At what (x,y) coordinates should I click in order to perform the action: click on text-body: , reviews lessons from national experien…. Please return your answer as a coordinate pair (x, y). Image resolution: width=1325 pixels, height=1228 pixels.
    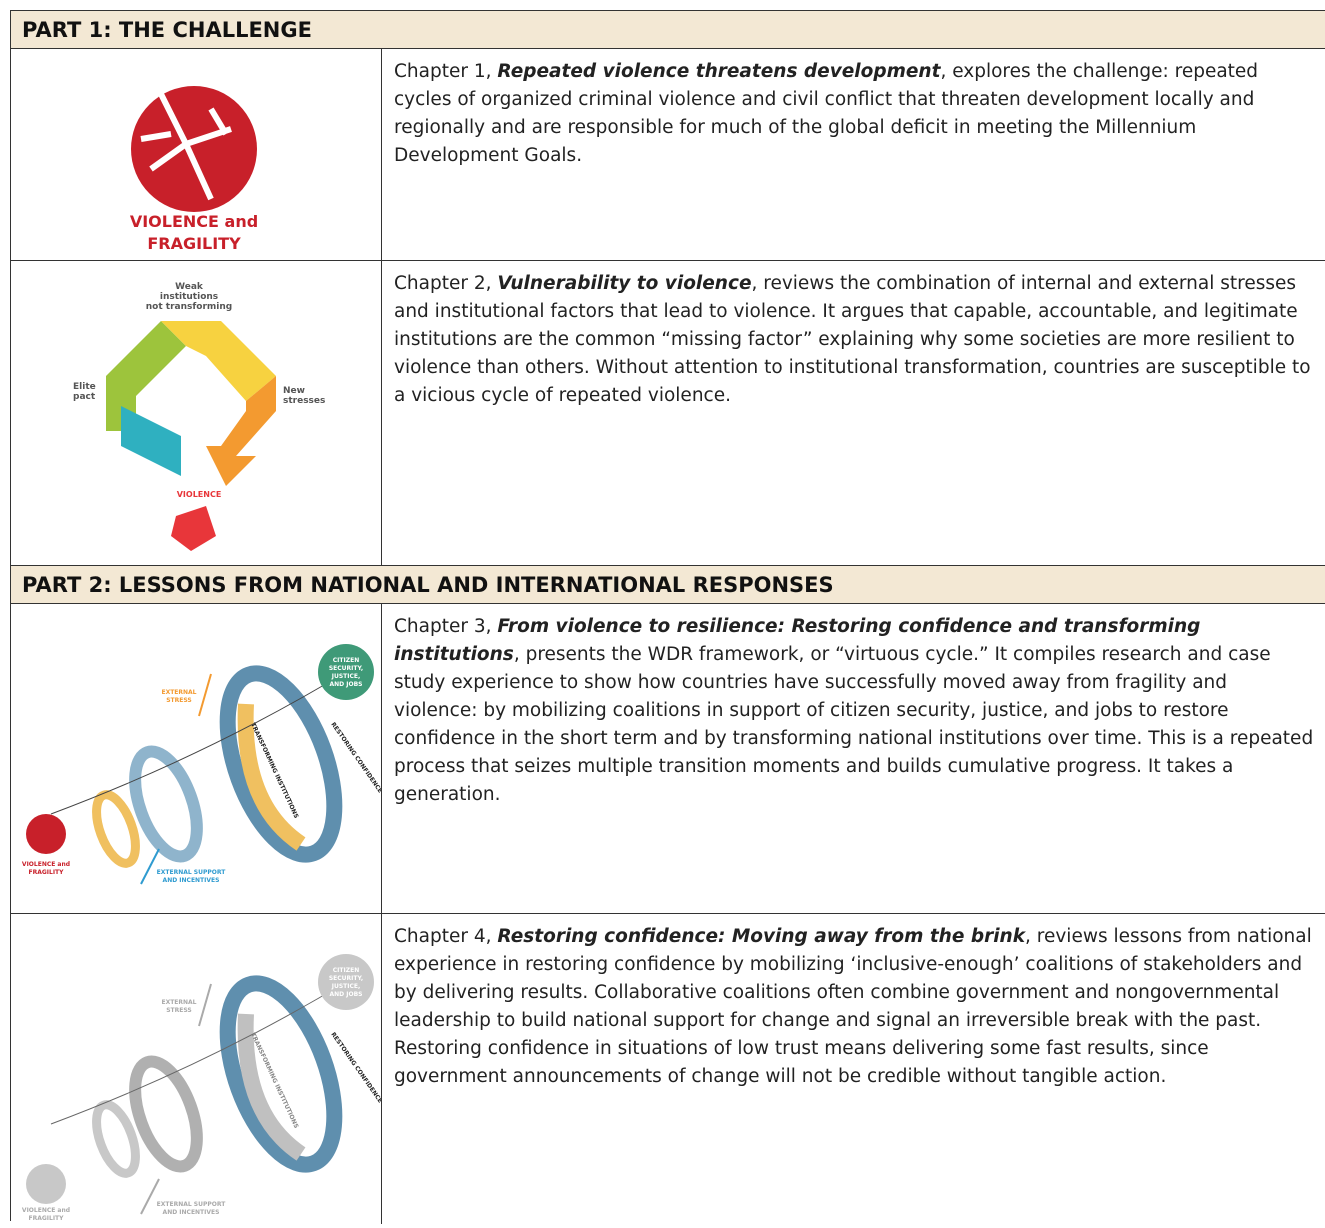
    Looking at the image, I should click on (853, 1006).